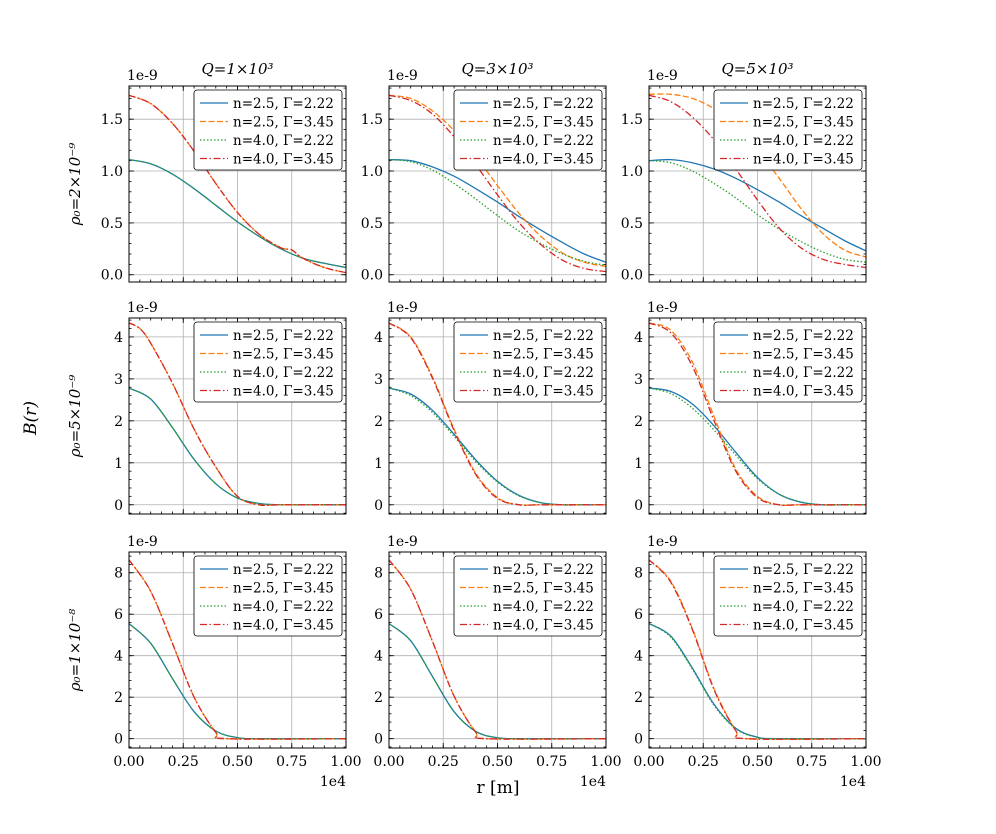  I want to click on x-tick-label: 1.00, so click(605, 762).